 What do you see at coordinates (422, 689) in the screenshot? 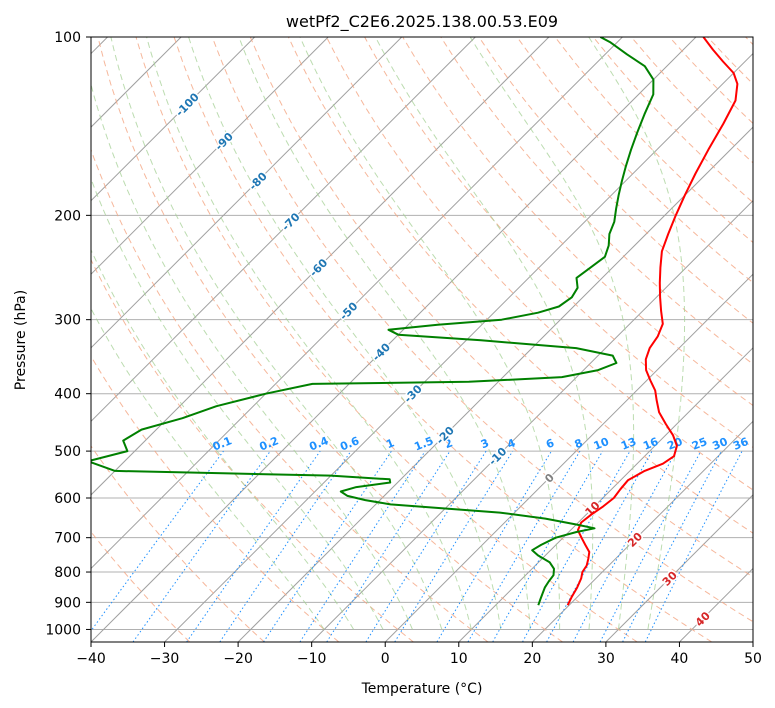
I see `x-axis-title: Temperature (°C)` at bounding box center [422, 689].